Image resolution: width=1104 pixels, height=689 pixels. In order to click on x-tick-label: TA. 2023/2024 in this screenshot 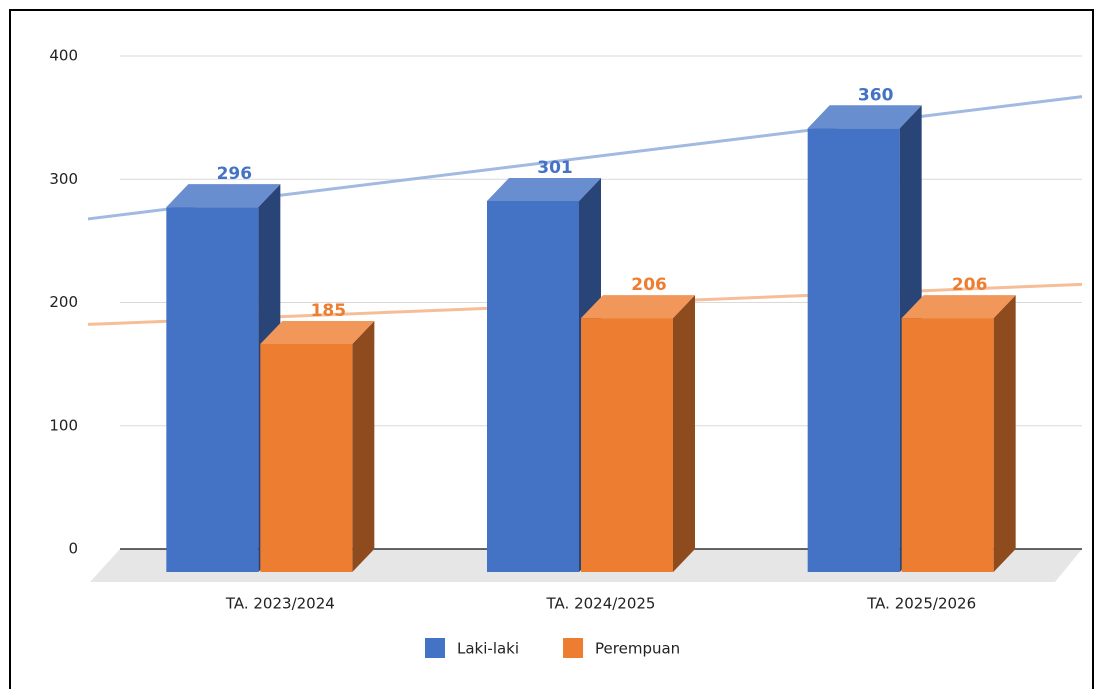, I will do `click(280, 604)`.